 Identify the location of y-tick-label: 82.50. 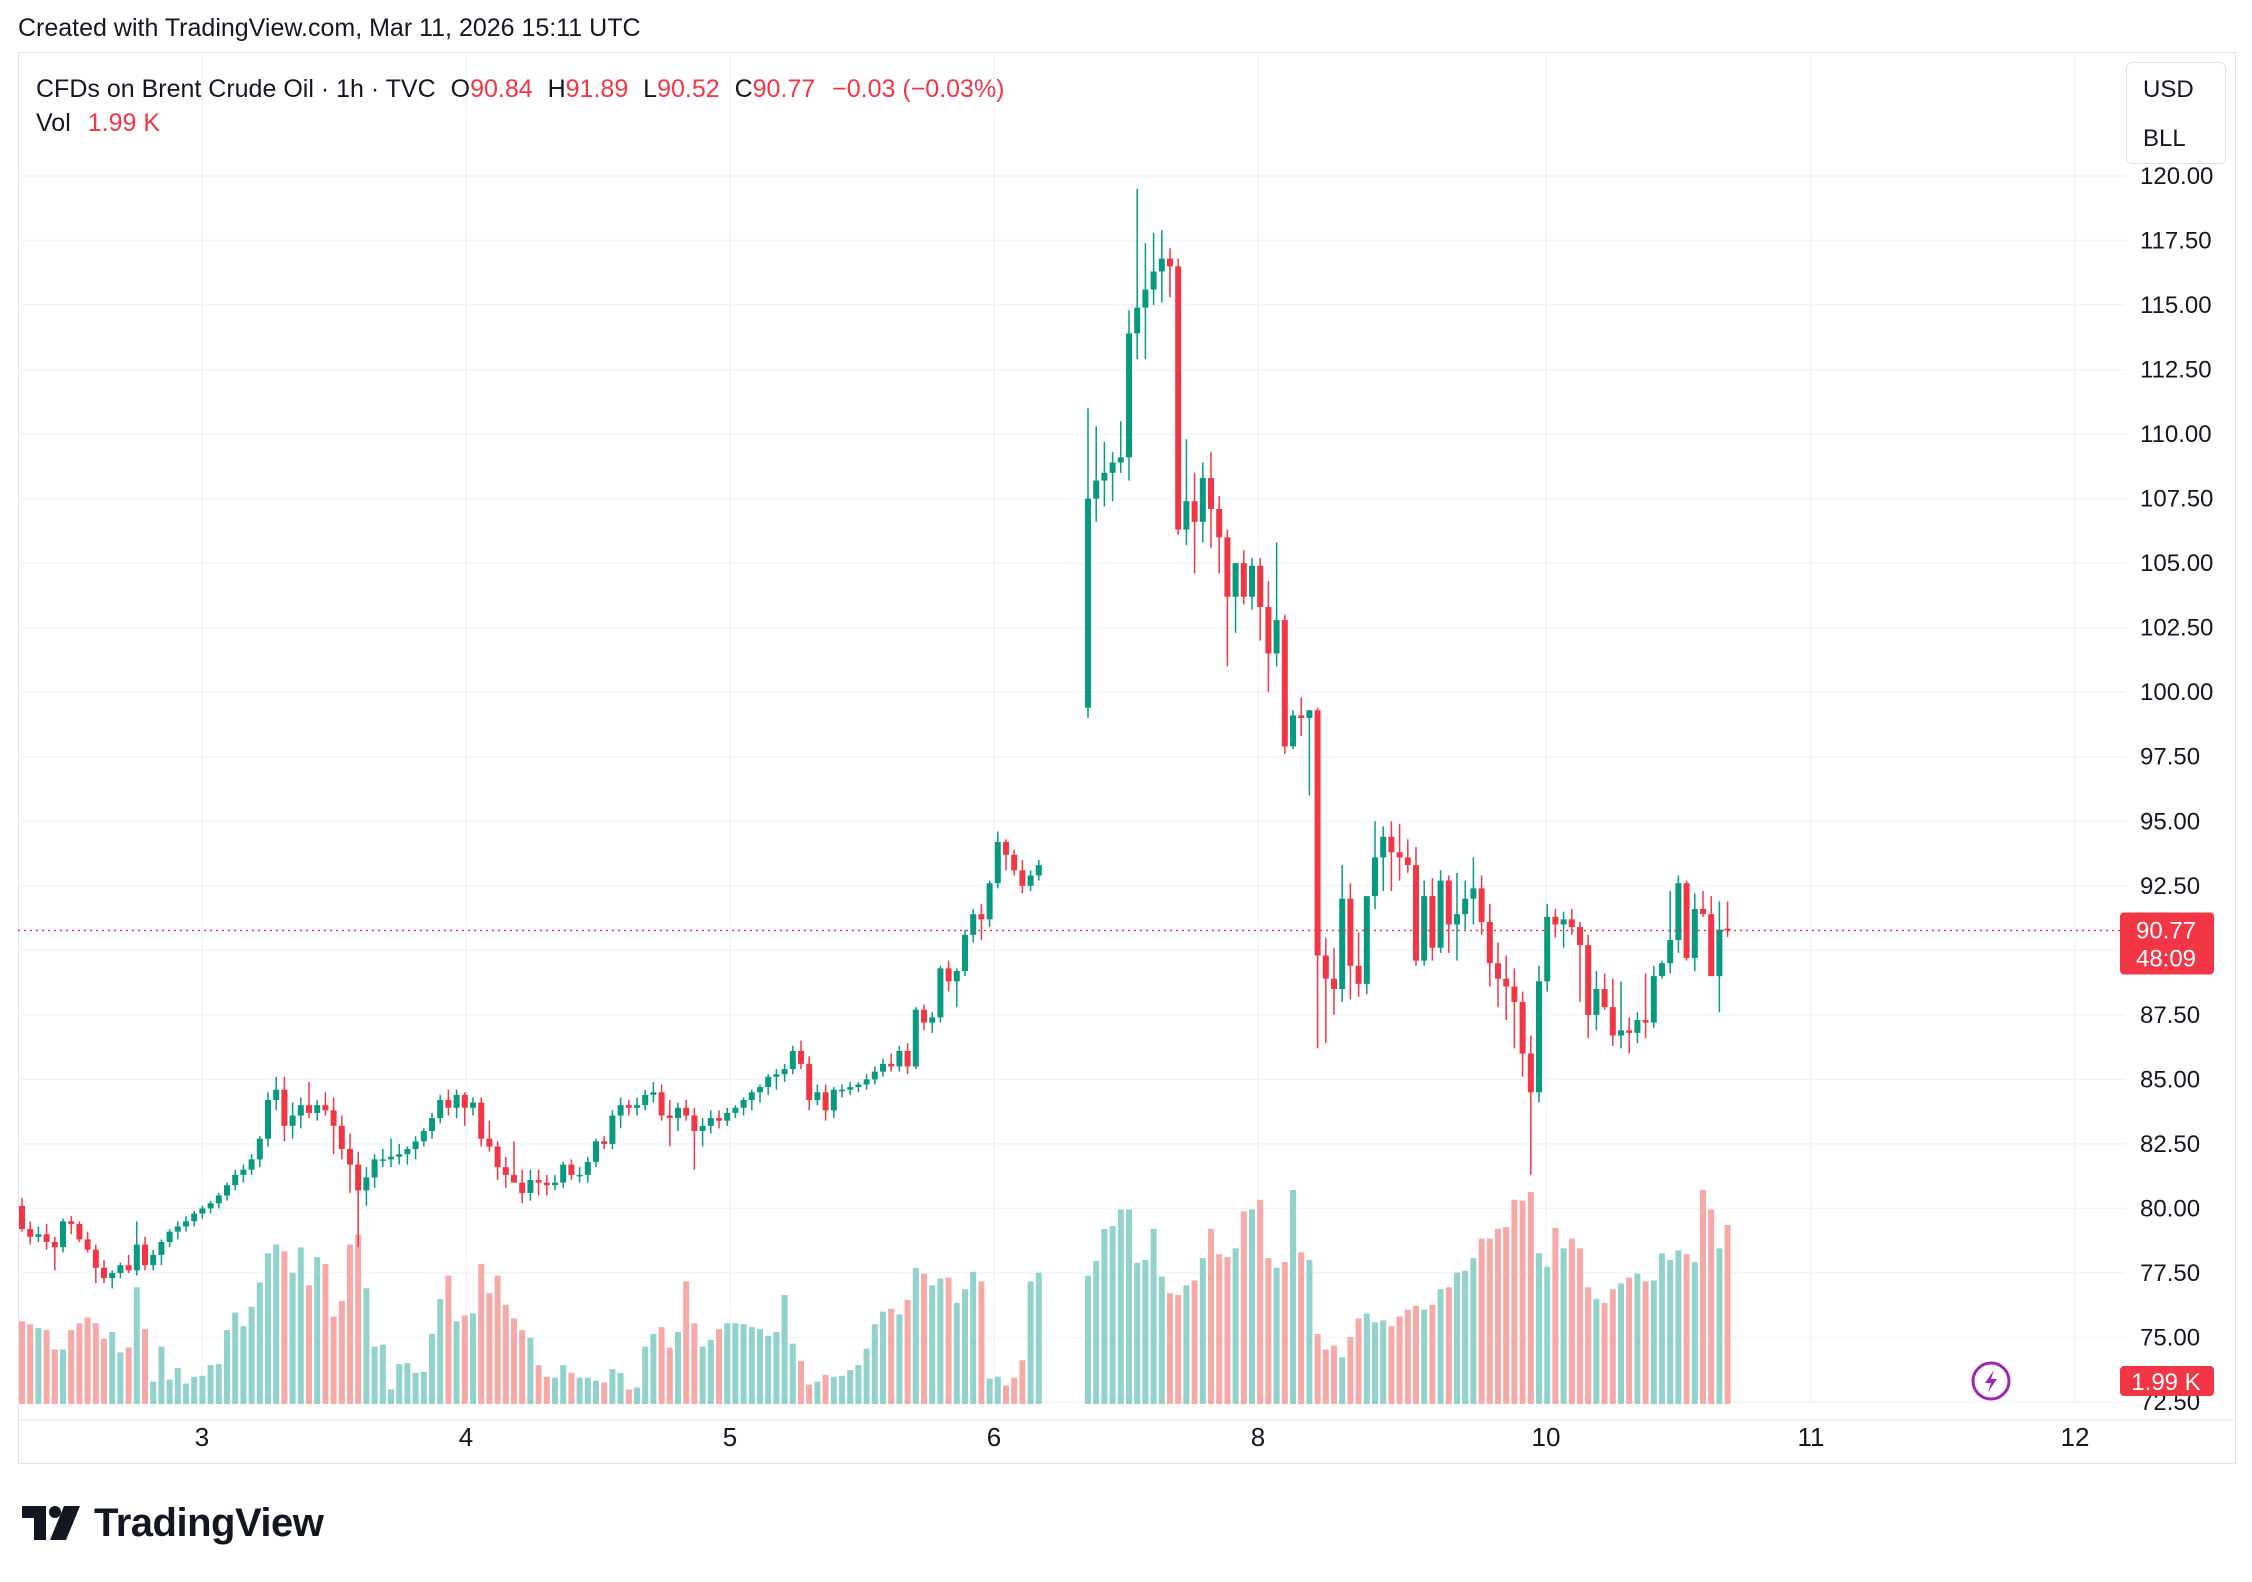
(2170, 1144).